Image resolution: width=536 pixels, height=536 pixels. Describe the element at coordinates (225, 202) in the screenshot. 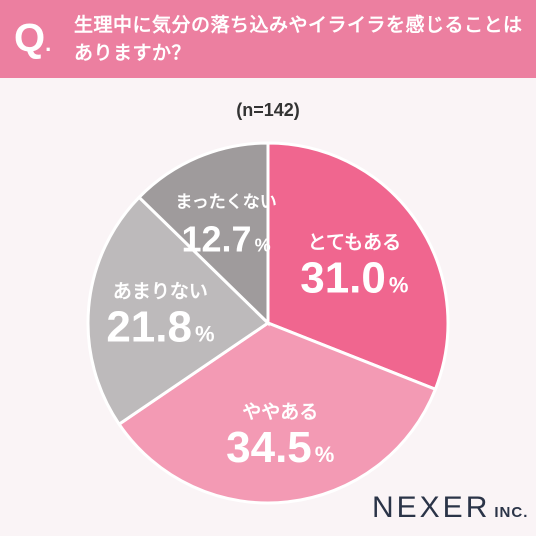

I see `slice-category-label: まったくない` at that location.